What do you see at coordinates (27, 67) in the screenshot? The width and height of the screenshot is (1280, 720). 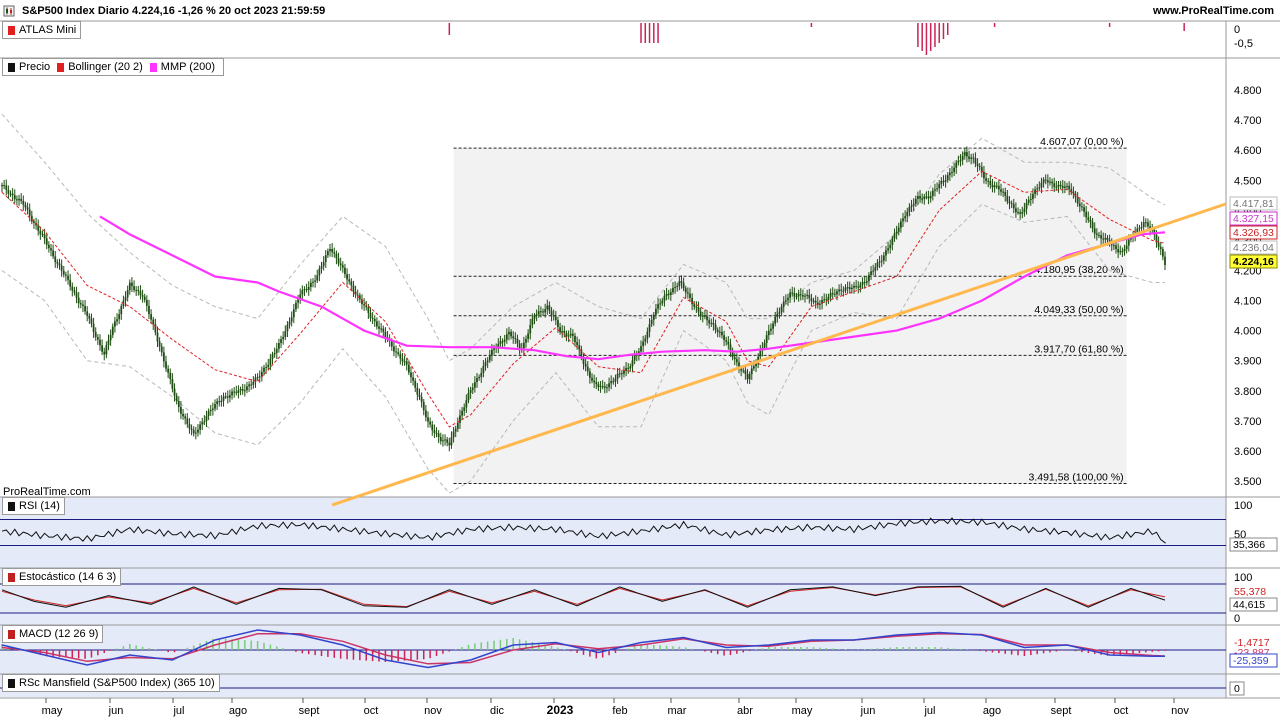 I see `legend-price-item: Precio` at bounding box center [27, 67].